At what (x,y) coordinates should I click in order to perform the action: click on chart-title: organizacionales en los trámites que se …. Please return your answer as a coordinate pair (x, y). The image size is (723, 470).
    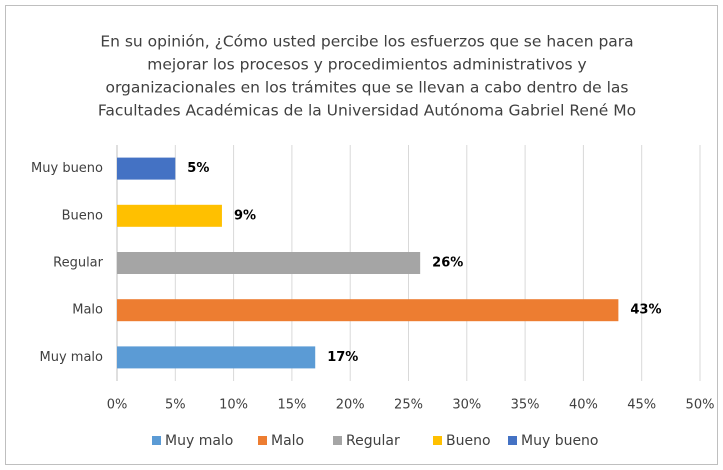
    Looking at the image, I should click on (366, 88).